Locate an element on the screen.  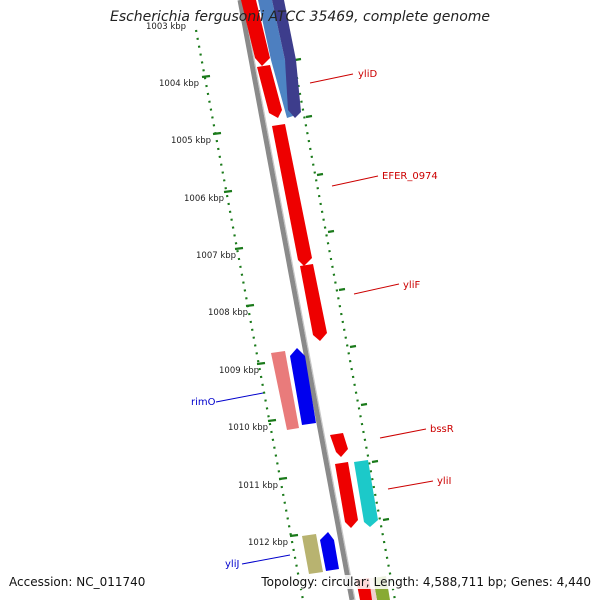
kbp-label-faded: 1003 kbp is located at coordinates (166, 27).